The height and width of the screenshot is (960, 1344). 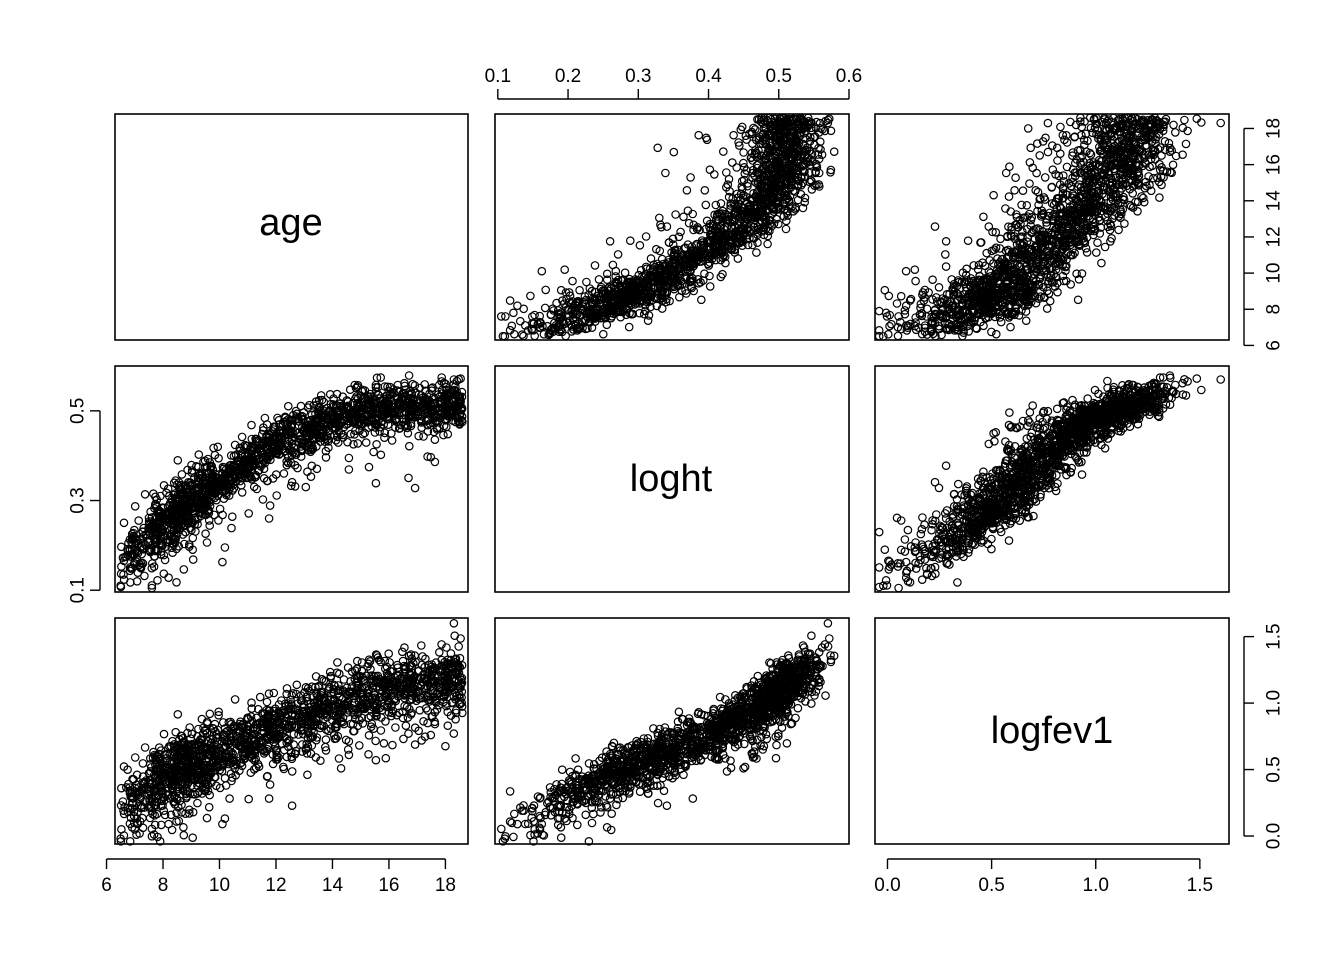 I want to click on panel-age-vs-logfev1, so click(x=1050, y=227).